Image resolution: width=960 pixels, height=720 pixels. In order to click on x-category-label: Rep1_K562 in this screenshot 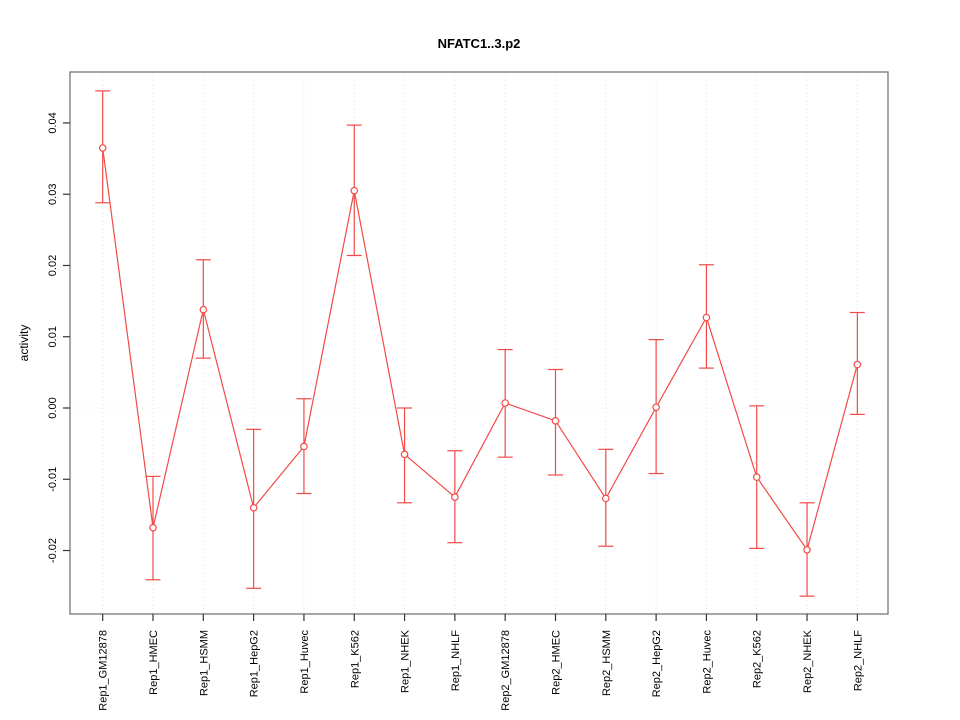, I will do `click(355, 659)`.